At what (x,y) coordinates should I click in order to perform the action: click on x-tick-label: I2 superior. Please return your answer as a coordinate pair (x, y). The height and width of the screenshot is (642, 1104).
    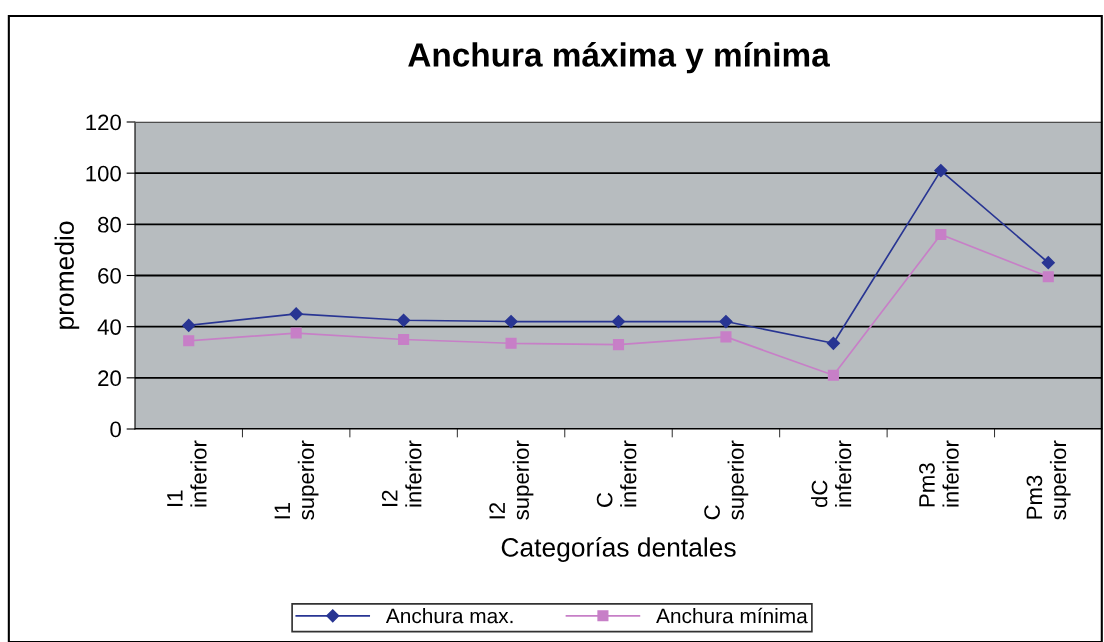
    Looking at the image, I should click on (511, 480).